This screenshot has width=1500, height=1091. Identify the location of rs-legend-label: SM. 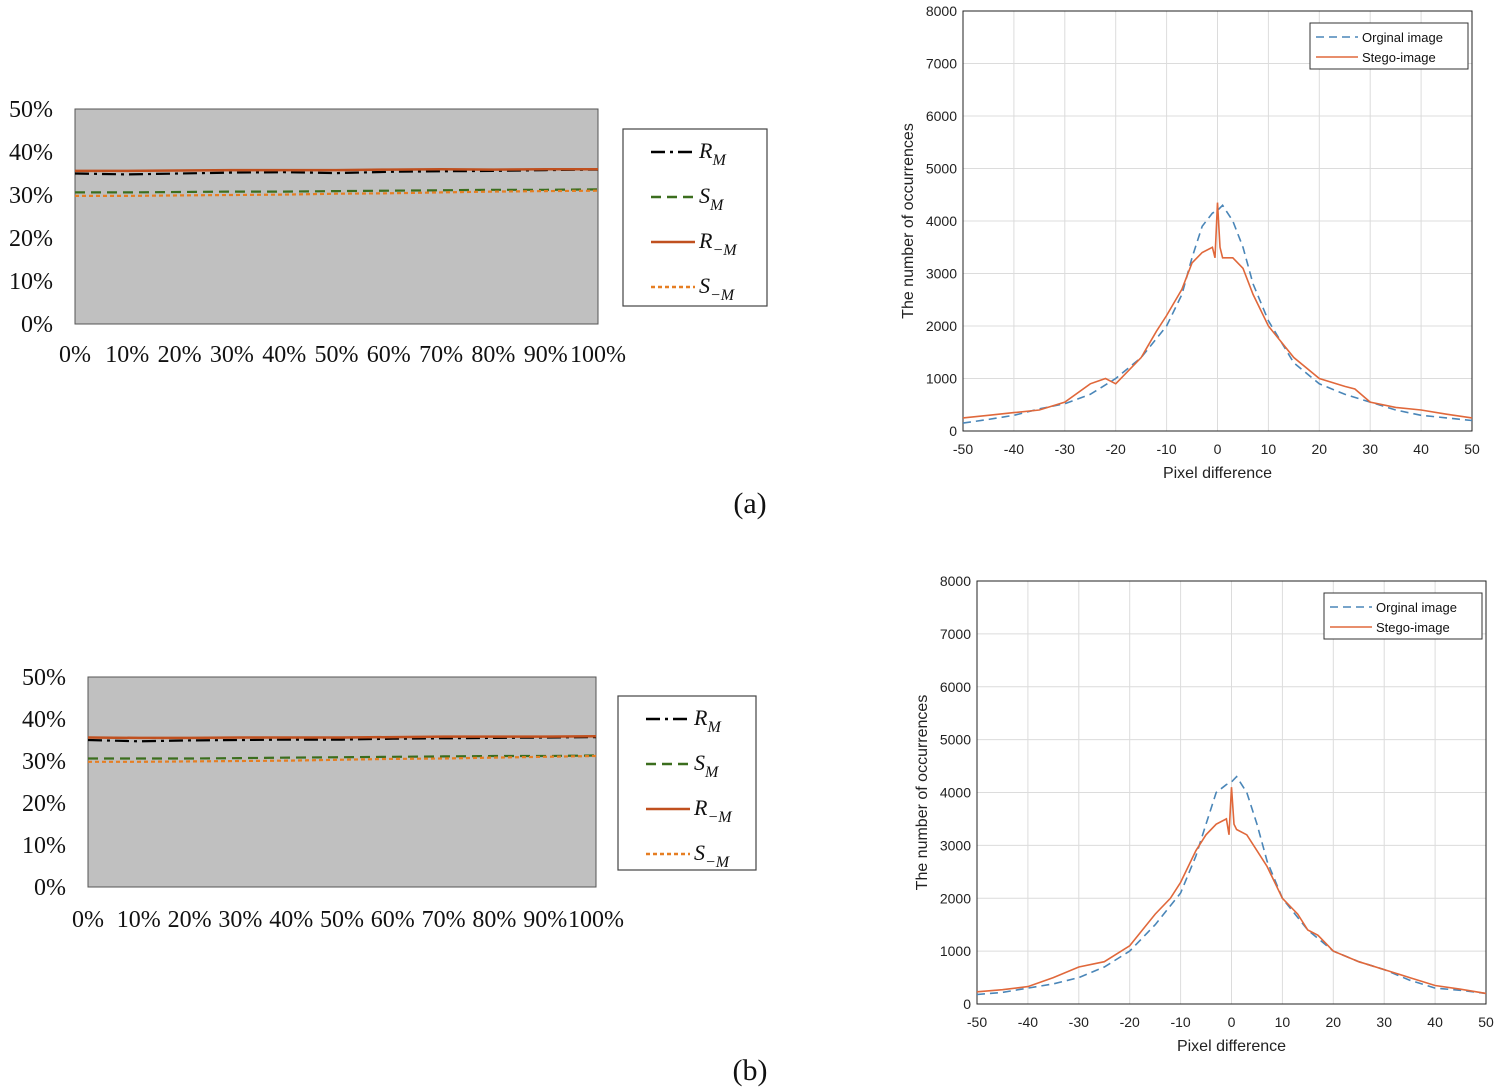
(707, 765).